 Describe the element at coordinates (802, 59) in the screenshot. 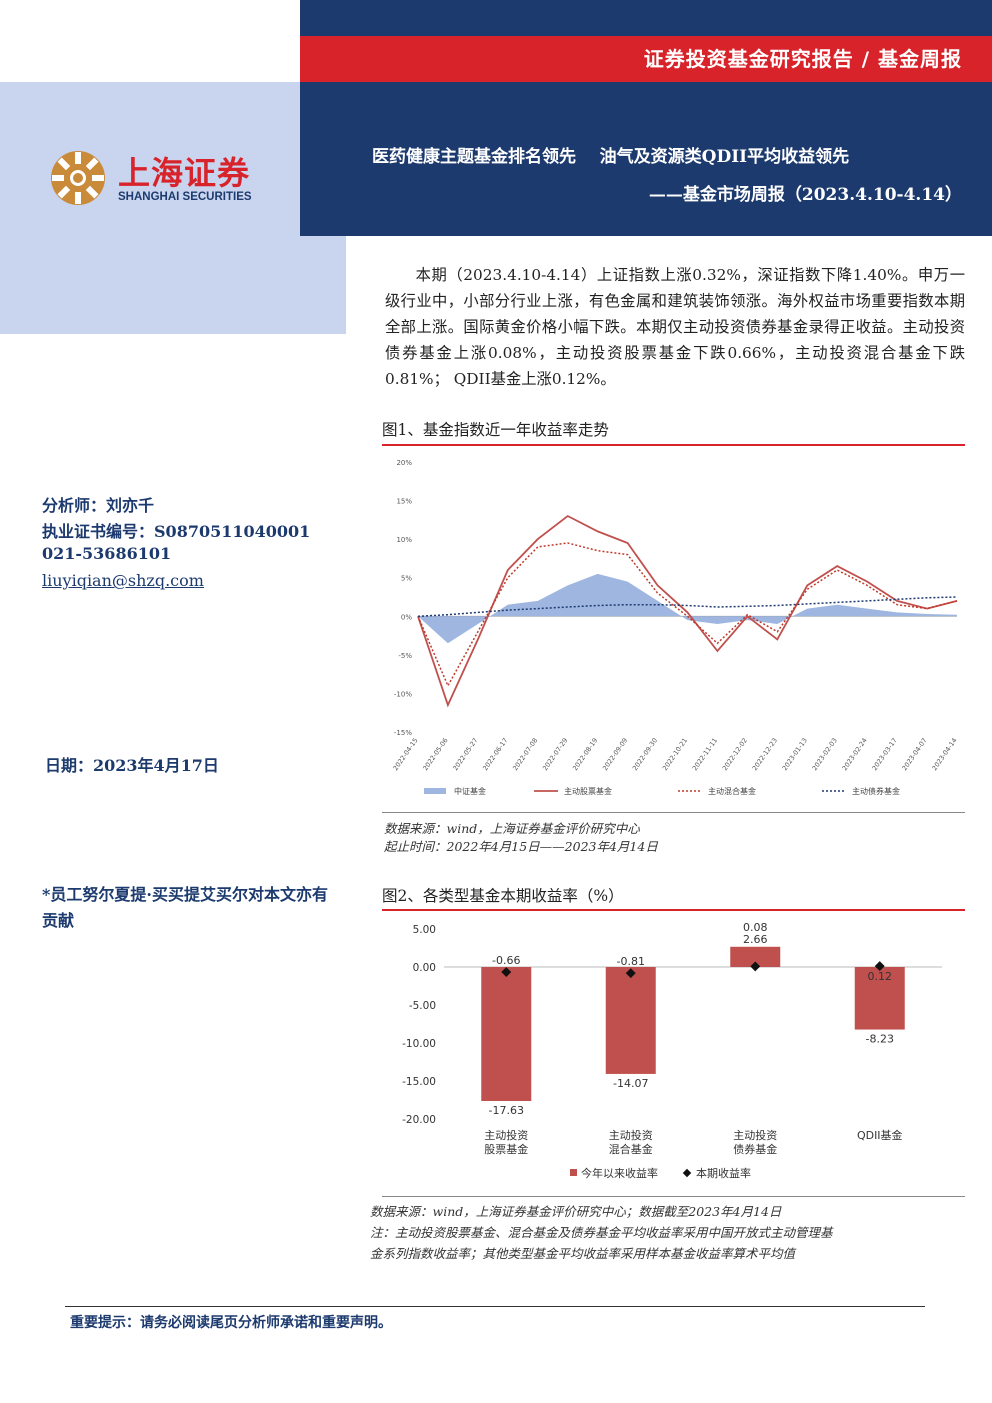

I see `report-type: 证券投资基金研究报告 / 基金周报` at that location.